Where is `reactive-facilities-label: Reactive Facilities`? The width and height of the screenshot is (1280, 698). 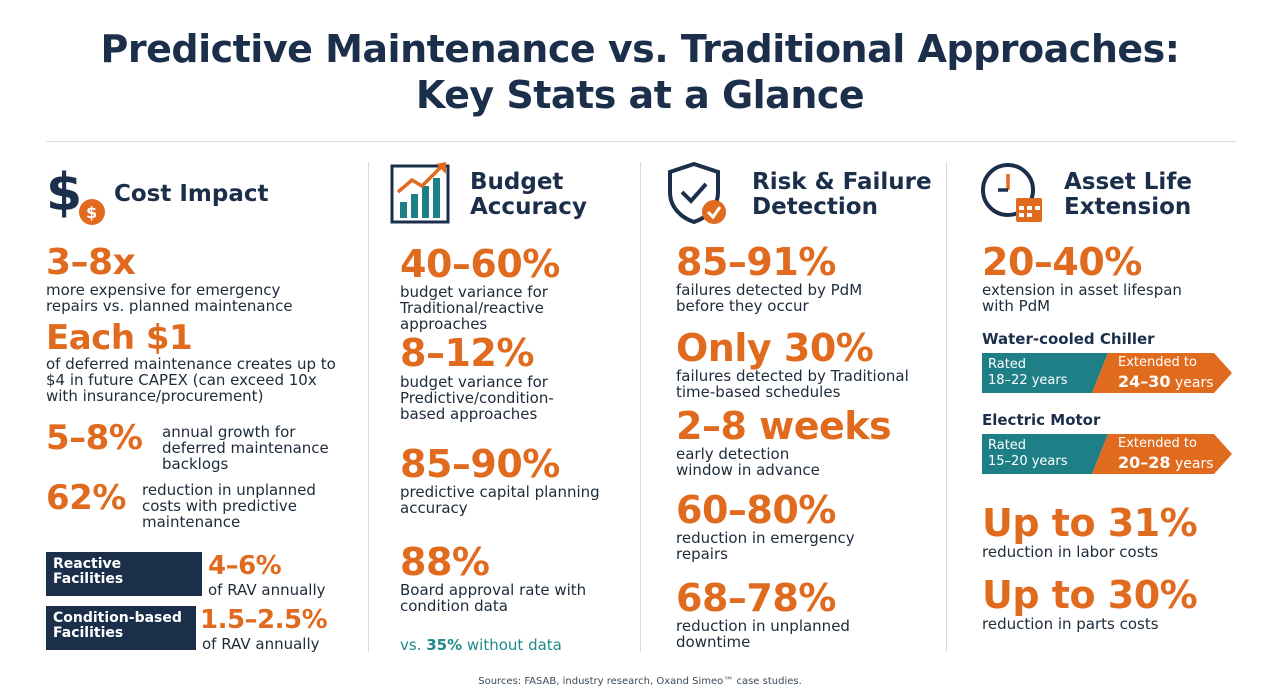 reactive-facilities-label: Reactive Facilities is located at coordinates (124, 574).